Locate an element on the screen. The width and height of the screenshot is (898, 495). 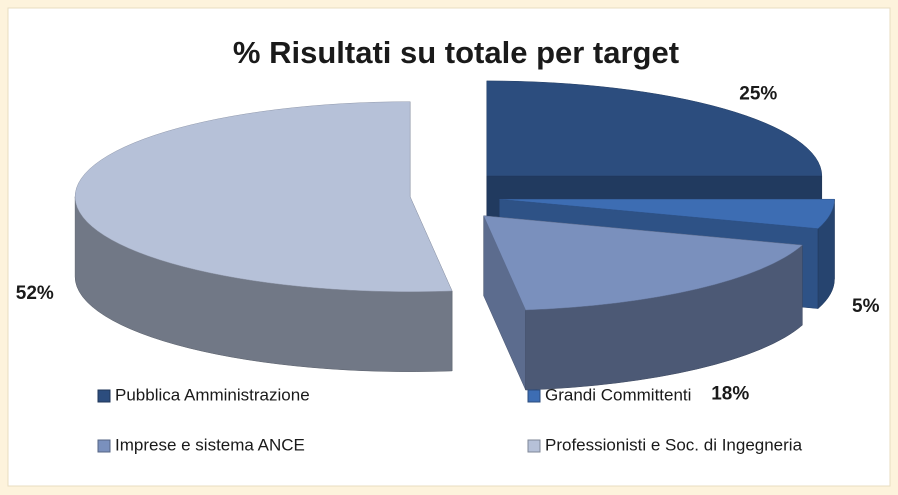
legend-label: Imprese e sistema ANCE is located at coordinates (210, 444).